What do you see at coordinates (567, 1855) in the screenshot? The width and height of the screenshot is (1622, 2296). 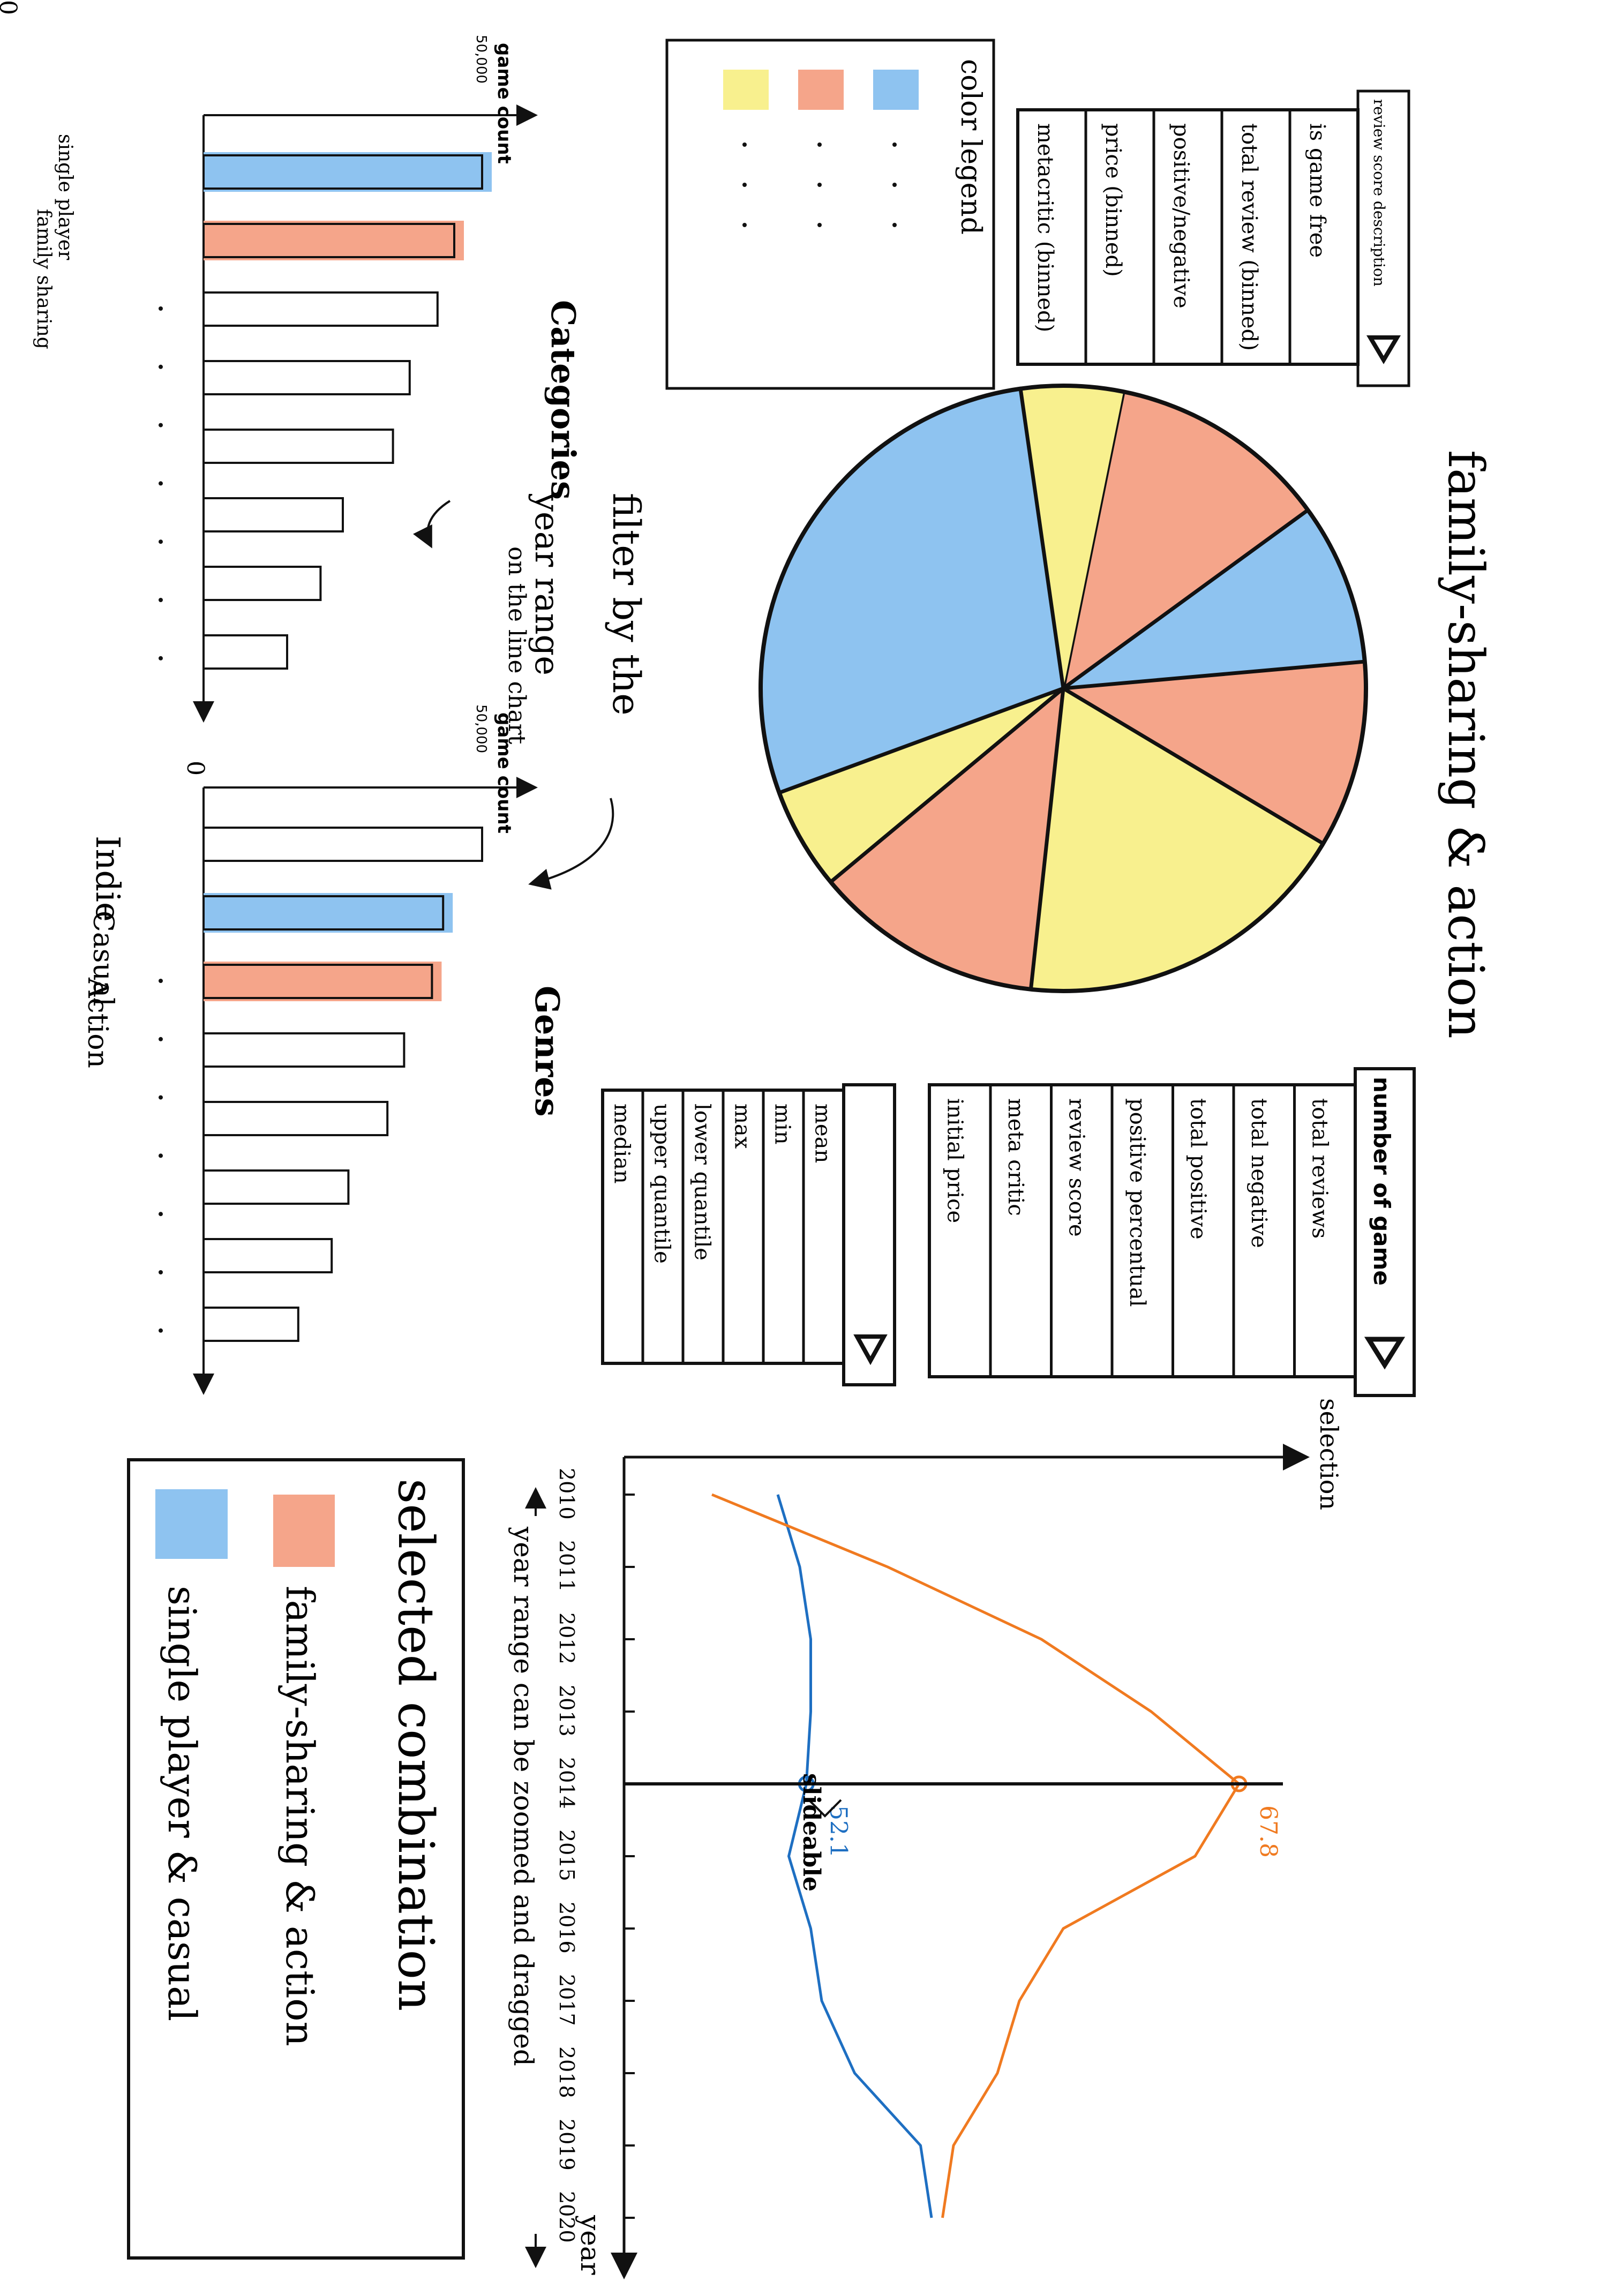 I see `line-chart-tick-label: 2015` at bounding box center [567, 1855].